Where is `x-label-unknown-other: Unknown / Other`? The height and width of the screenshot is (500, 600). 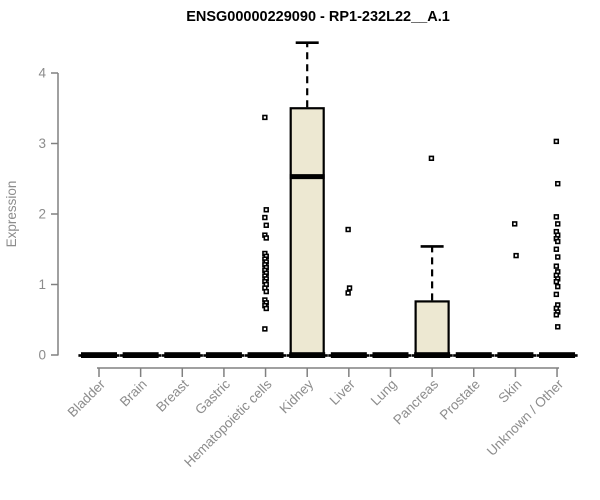
x-label-unknown-other: Unknown / Other is located at coordinates (525, 417).